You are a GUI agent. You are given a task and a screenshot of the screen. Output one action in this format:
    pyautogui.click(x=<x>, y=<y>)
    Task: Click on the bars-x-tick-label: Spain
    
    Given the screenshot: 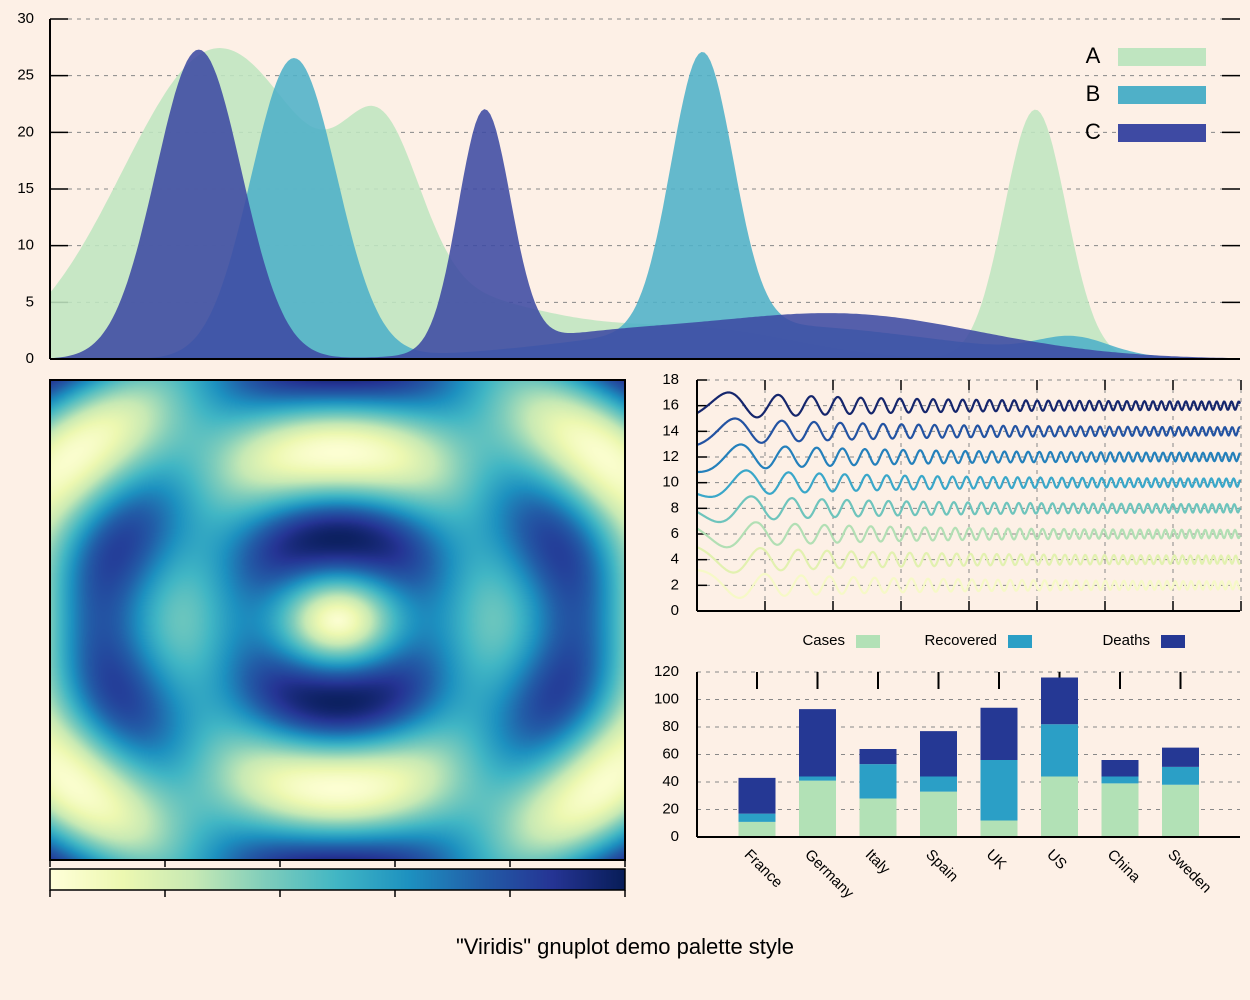 What is the action you would take?
    pyautogui.click(x=941, y=865)
    